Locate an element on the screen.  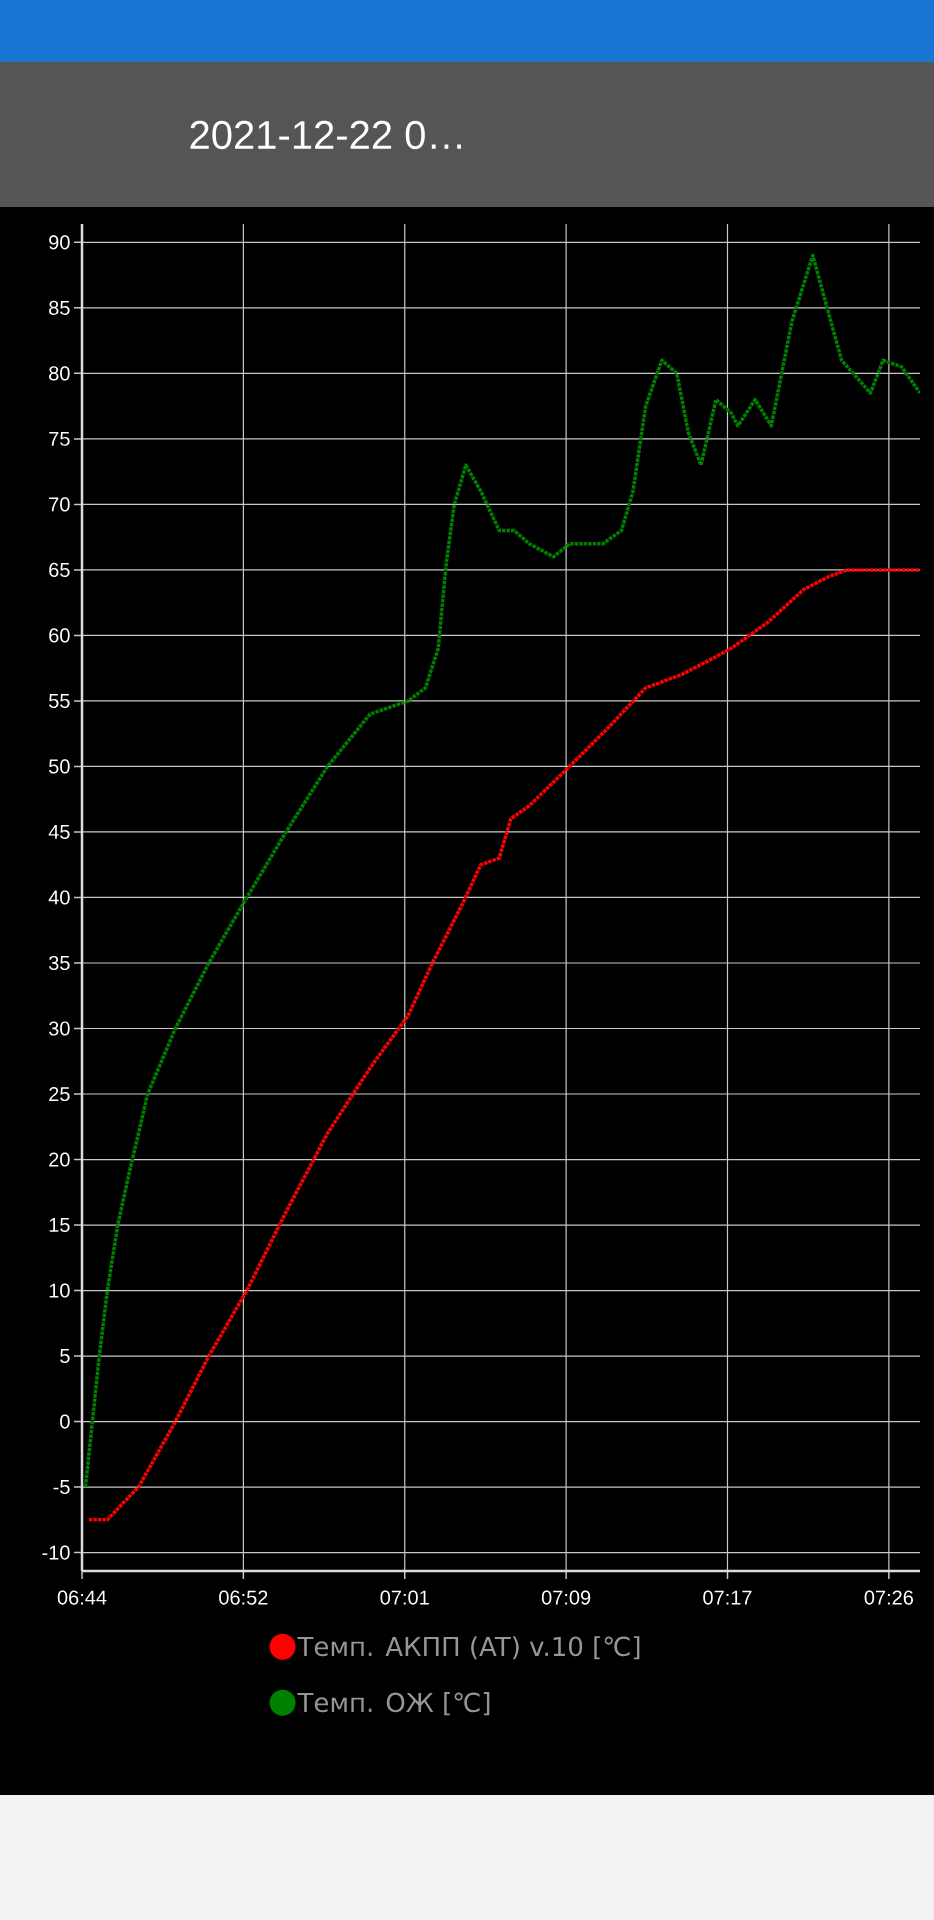
y-tick-label: 70 is located at coordinates (59, 504).